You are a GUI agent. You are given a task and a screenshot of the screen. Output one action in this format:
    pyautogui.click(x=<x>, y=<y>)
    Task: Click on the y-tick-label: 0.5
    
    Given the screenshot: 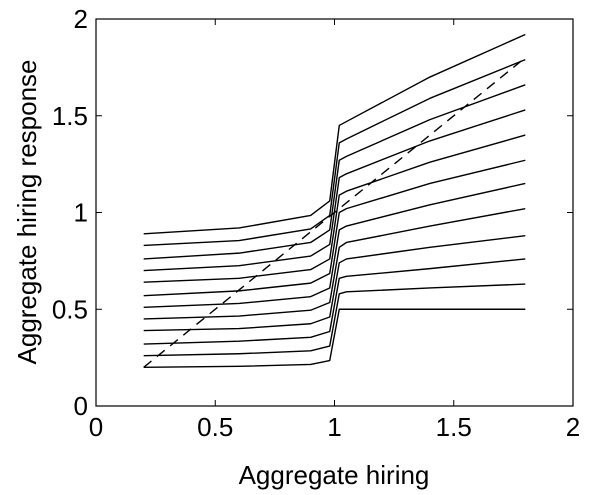 What is the action you would take?
    pyautogui.click(x=70, y=309)
    